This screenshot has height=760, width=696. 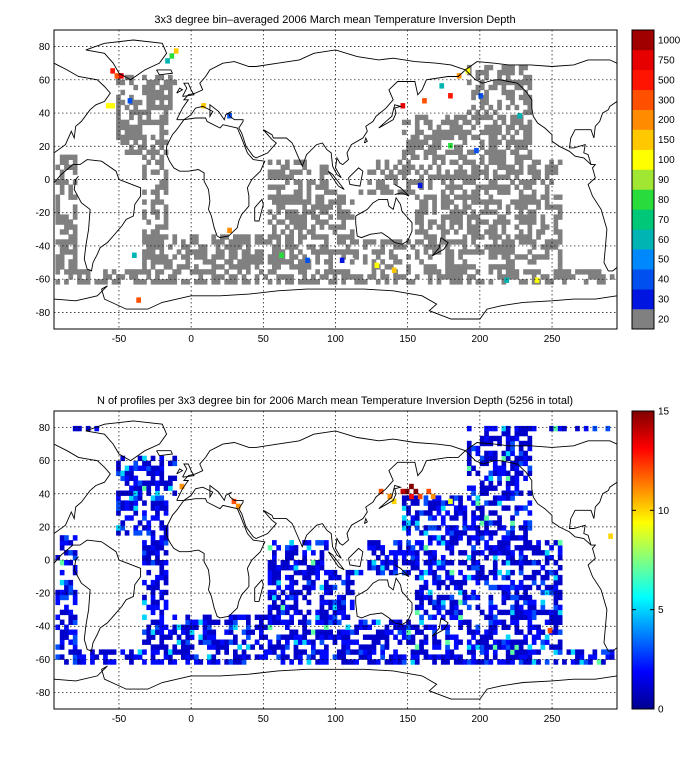 I want to click on coastline-segment, so click(x=82, y=108).